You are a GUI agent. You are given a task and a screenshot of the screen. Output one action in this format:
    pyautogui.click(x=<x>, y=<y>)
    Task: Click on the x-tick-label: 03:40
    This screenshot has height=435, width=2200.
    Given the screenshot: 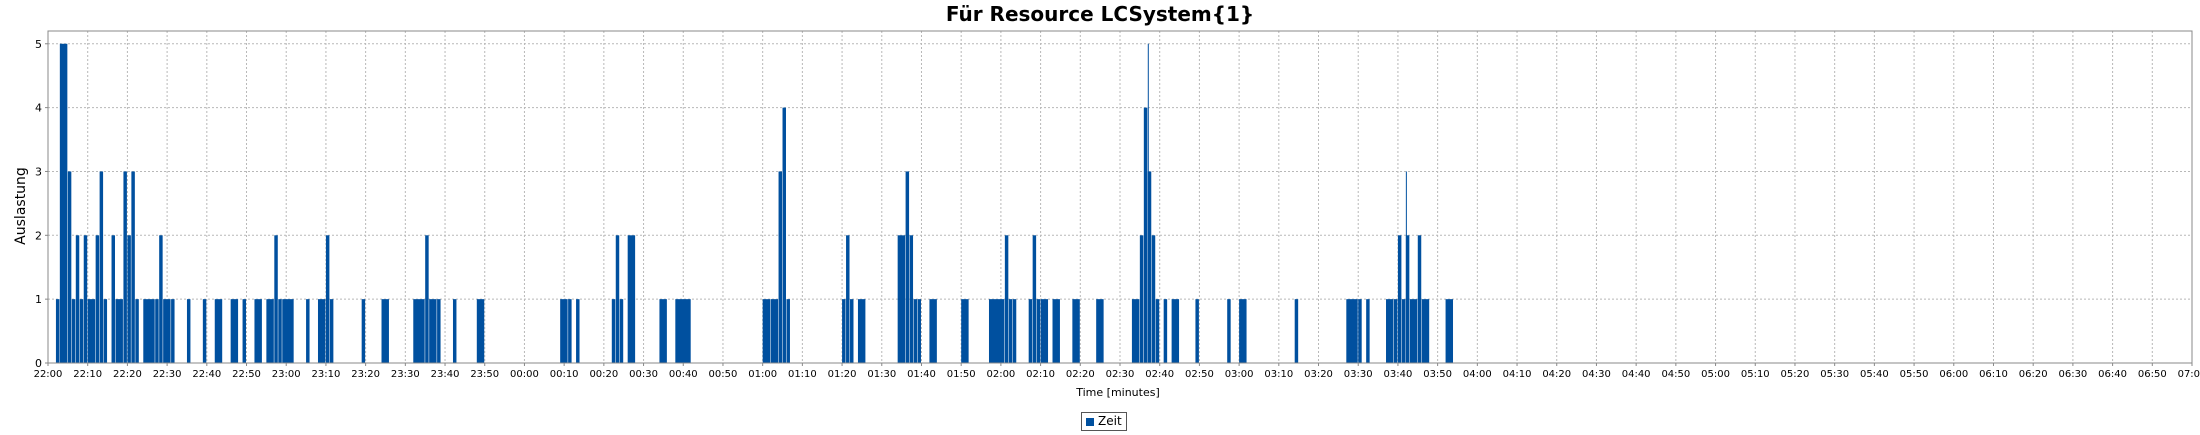 What is the action you would take?
    pyautogui.click(x=1398, y=374)
    